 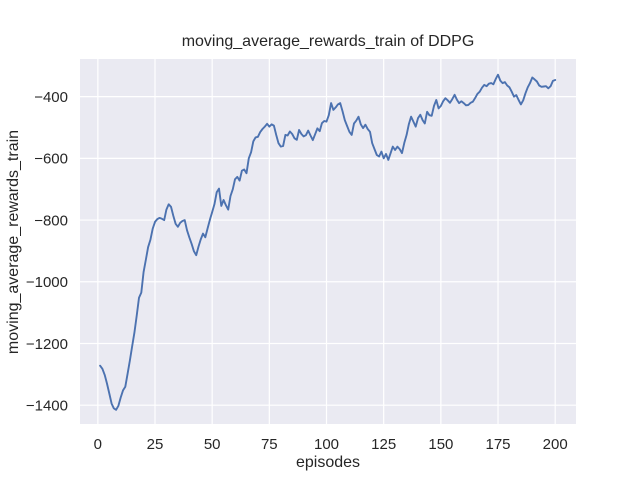 What do you see at coordinates (51, 97) in the screenshot?
I see `y-tick-label: −400` at bounding box center [51, 97].